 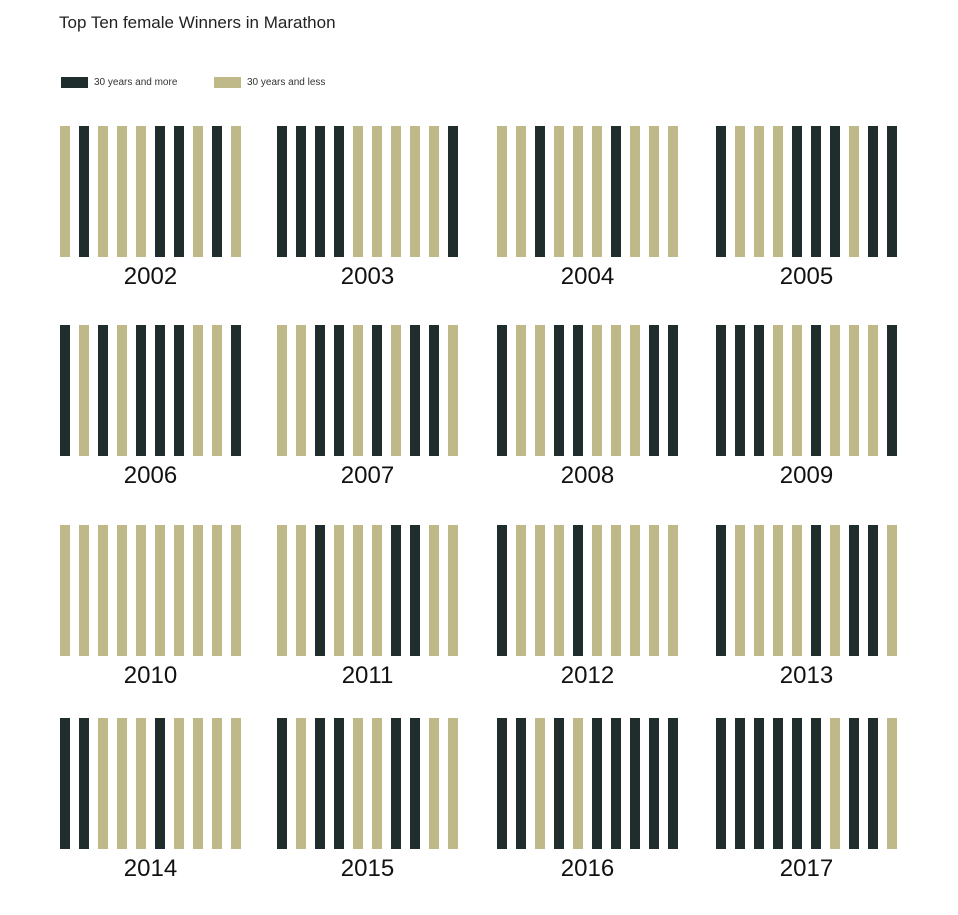 What do you see at coordinates (197, 22) in the screenshot?
I see `chart-title: Top Ten female Winners in Marathon` at bounding box center [197, 22].